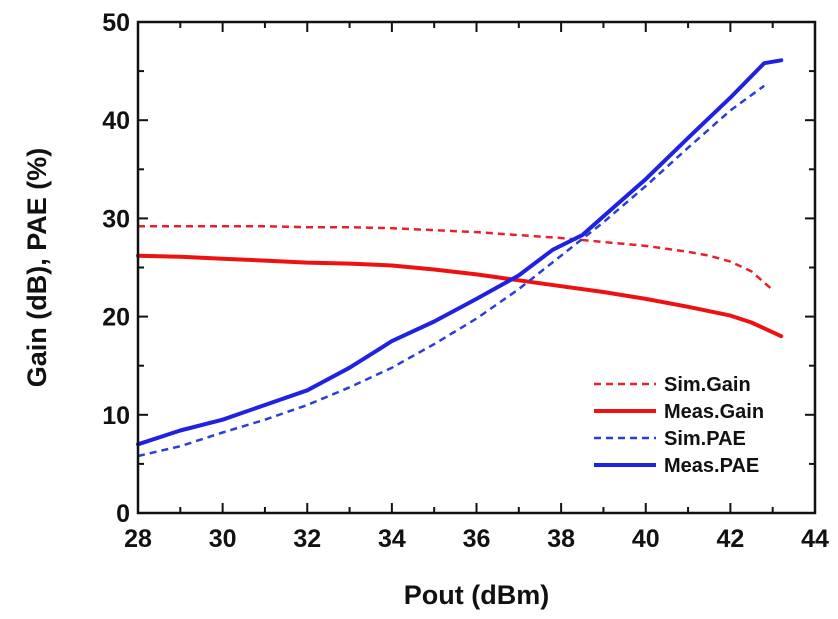  What do you see at coordinates (707, 385) in the screenshot?
I see `legend-label: Sim.Gain` at bounding box center [707, 385].